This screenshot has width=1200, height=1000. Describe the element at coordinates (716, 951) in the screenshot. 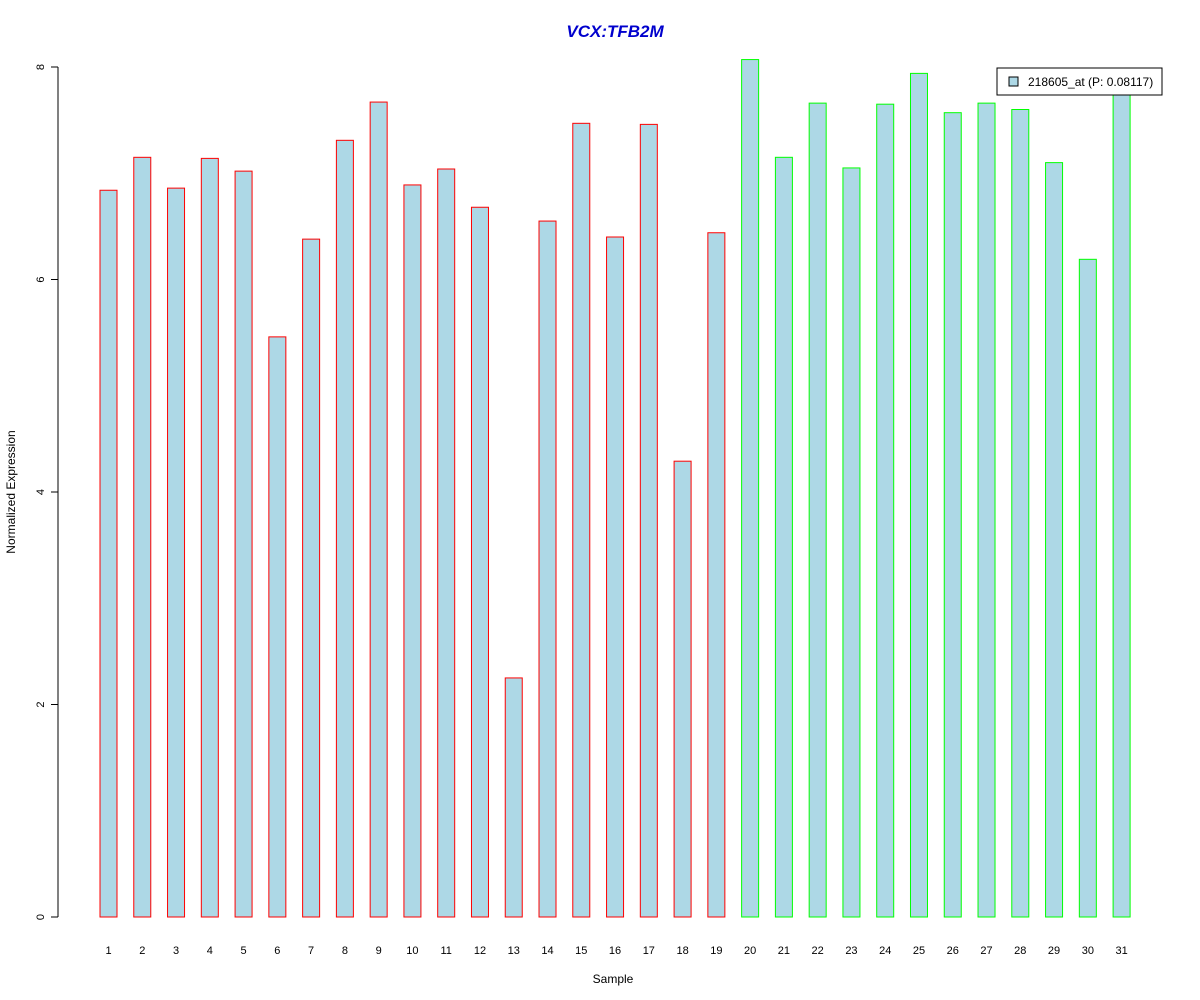

I see `x-tick-label: 19` at that location.